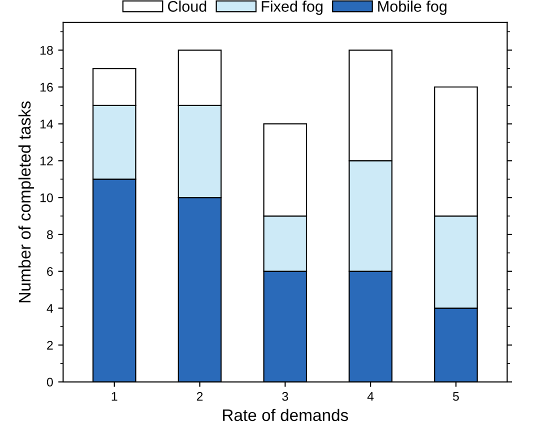  I want to click on y-tick-label: 16, so click(46, 87).